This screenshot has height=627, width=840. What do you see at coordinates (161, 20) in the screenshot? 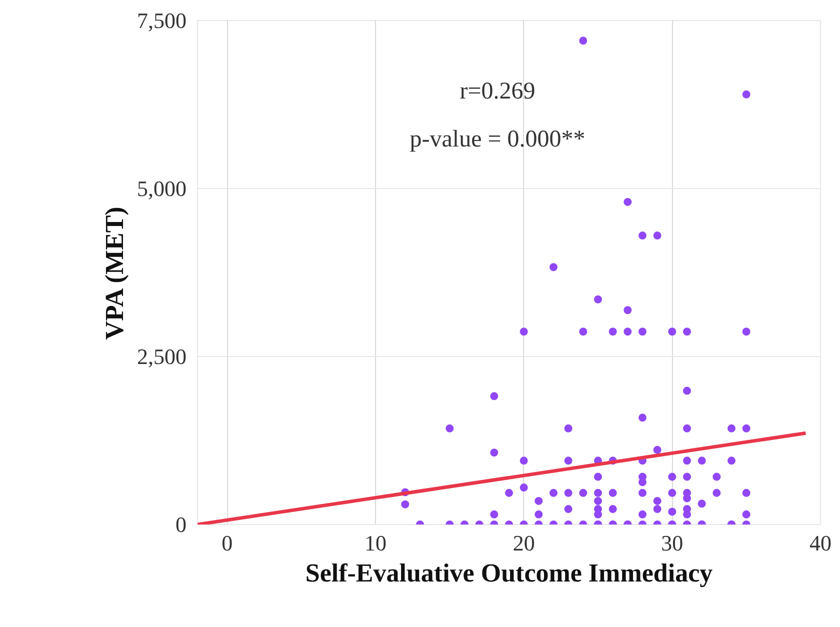
I see `y-tick-label: 7,500` at bounding box center [161, 20].